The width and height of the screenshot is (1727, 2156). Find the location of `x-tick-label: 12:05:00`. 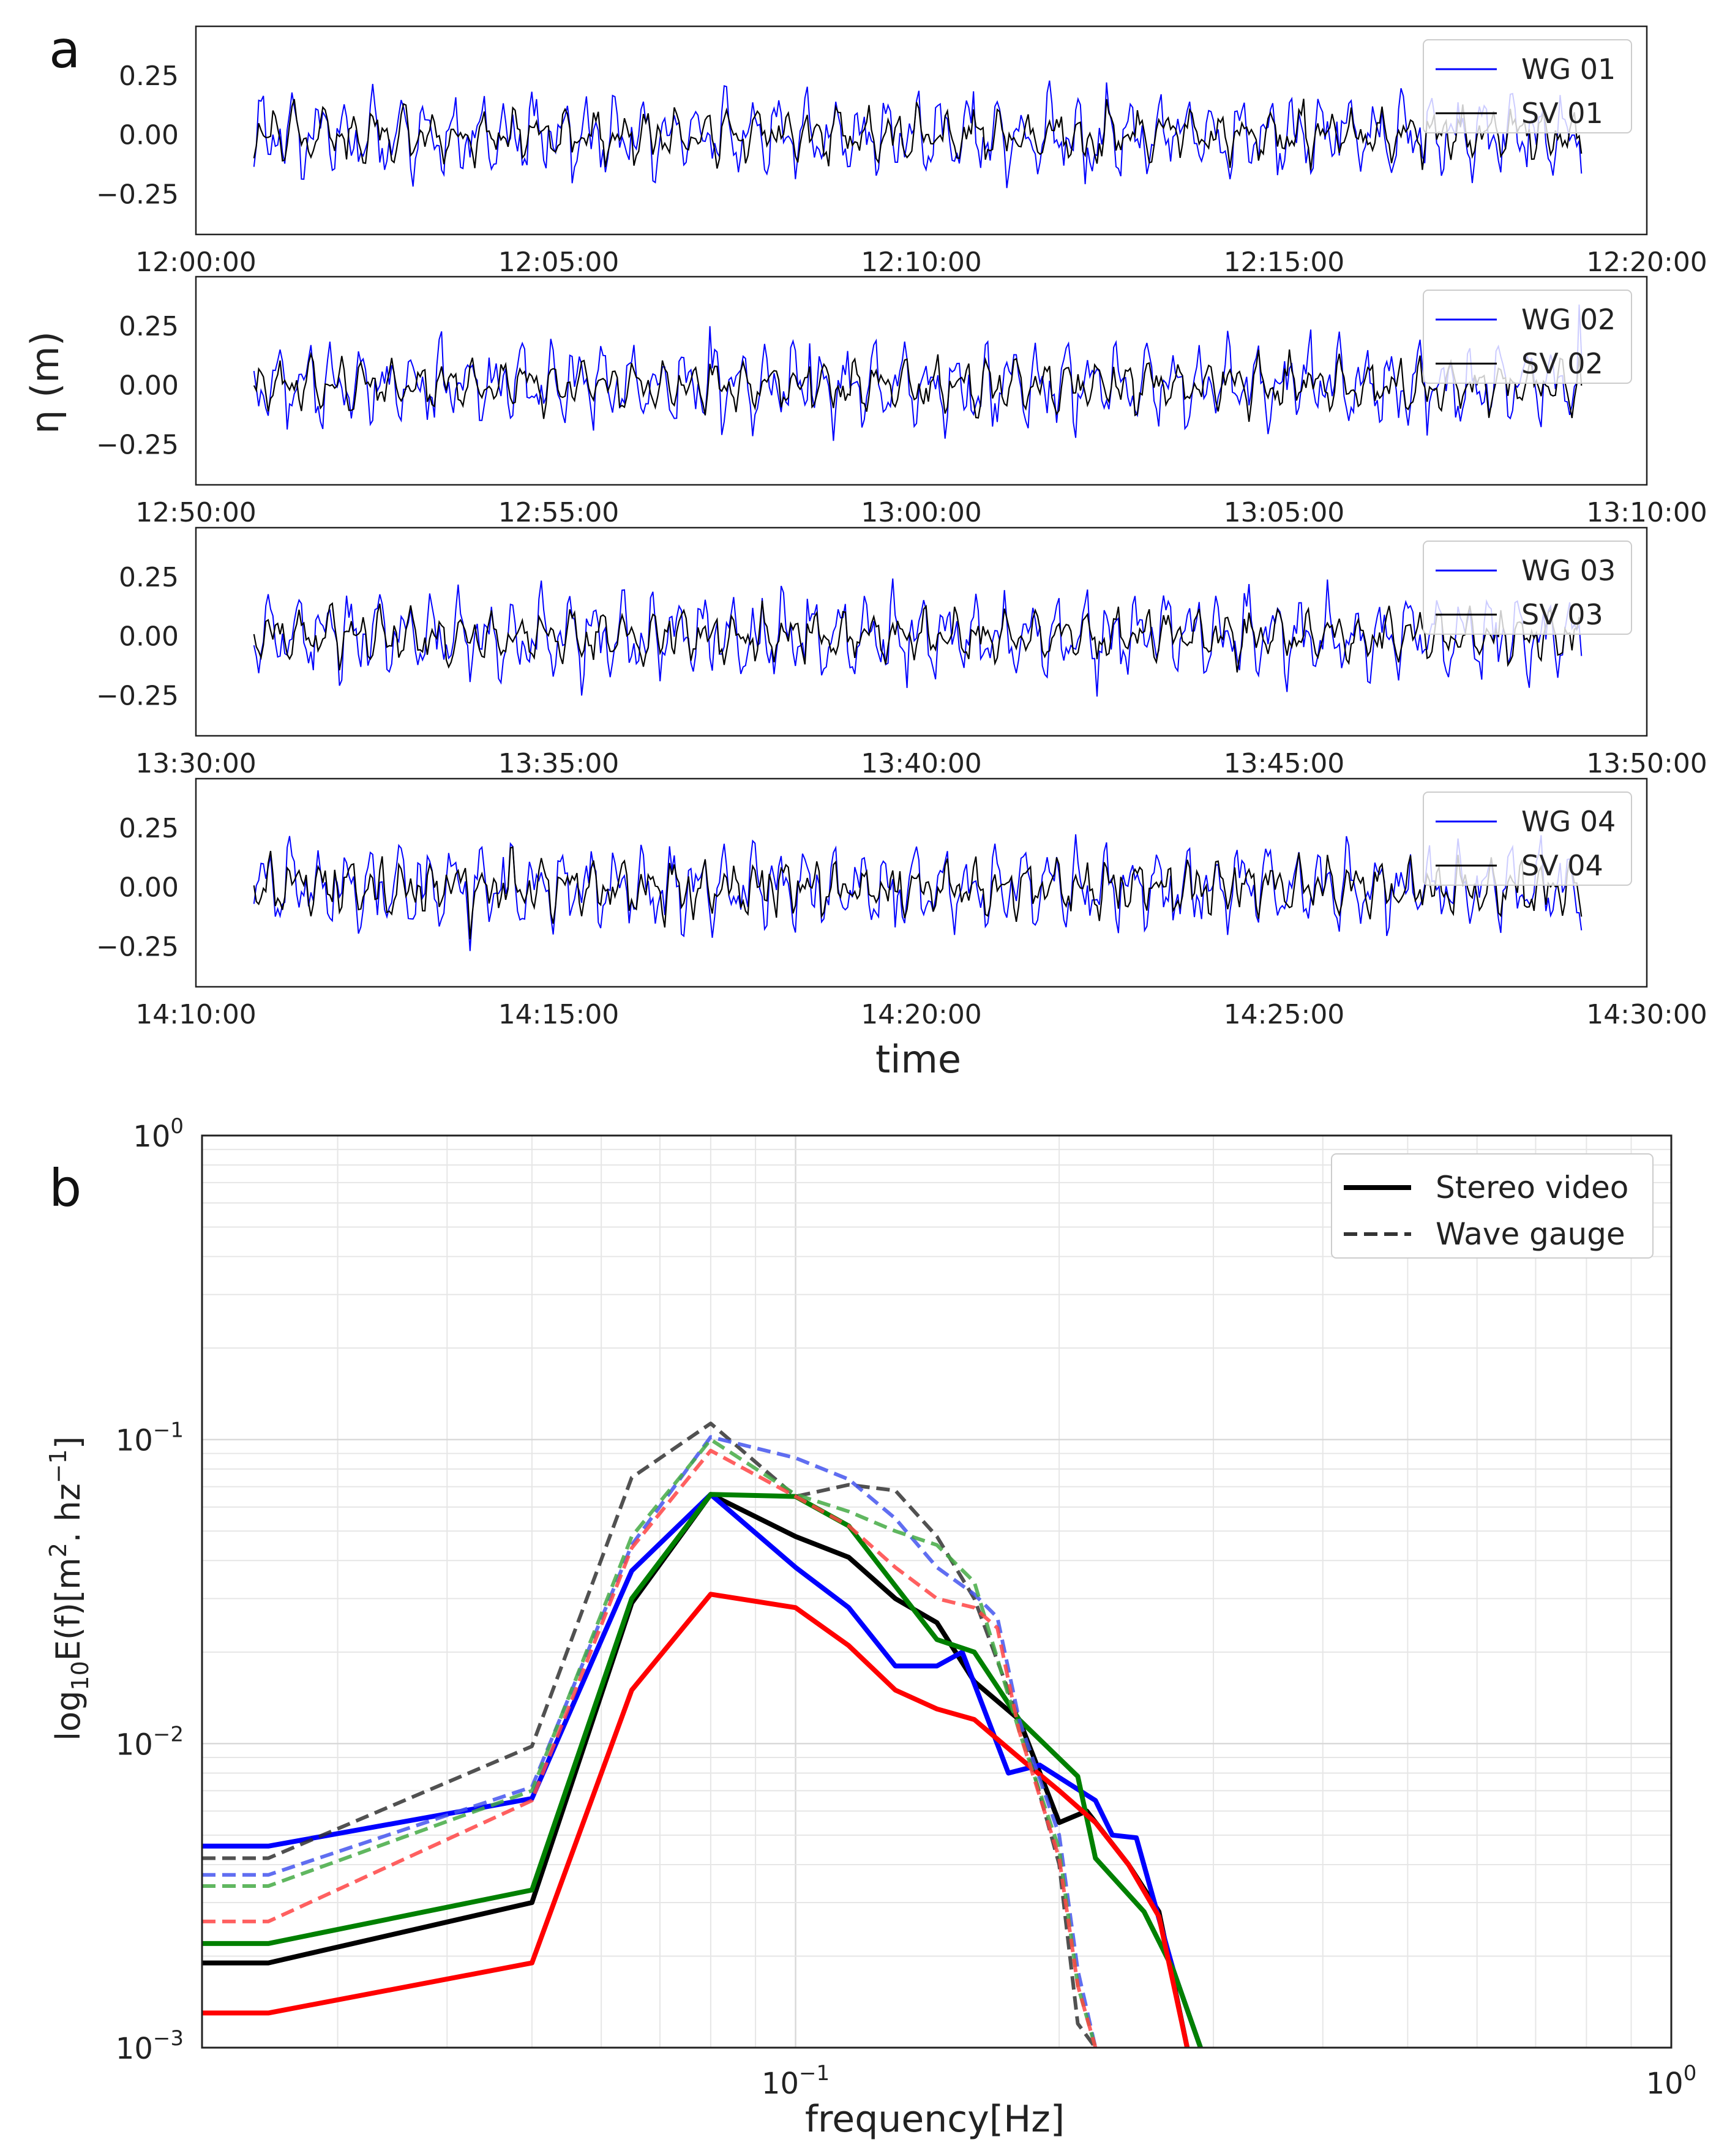

x-tick-label: 12:05:00 is located at coordinates (559, 262).